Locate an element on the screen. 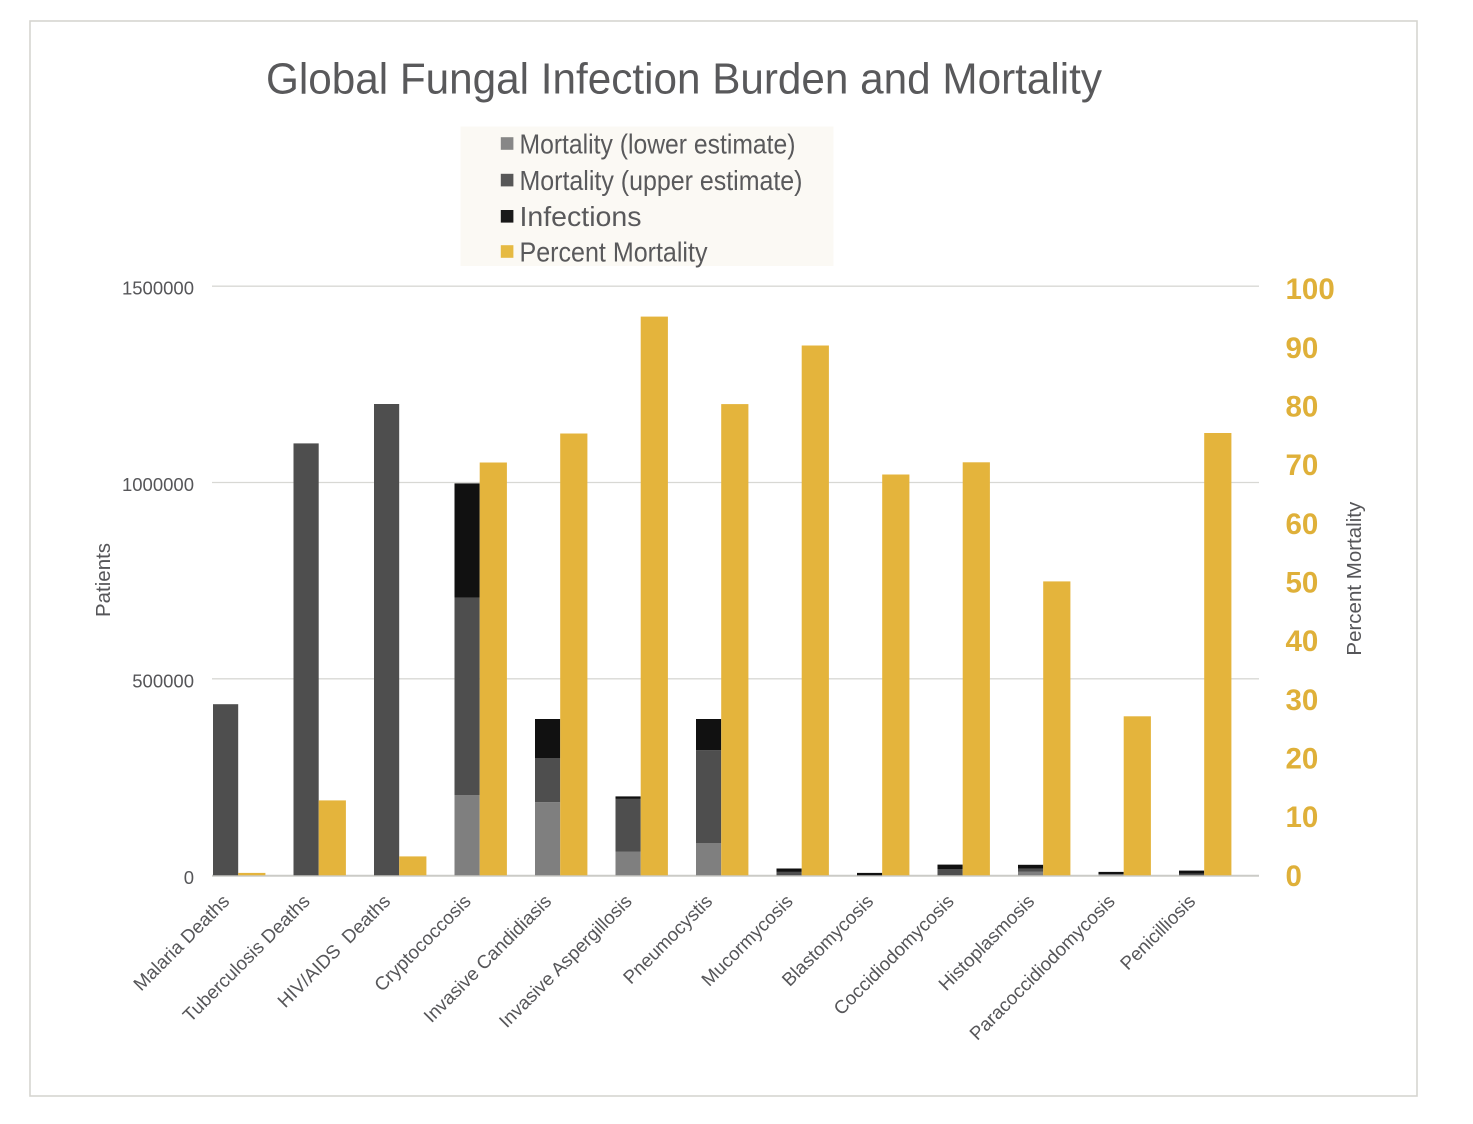 This screenshot has width=1473, height=1124. svg-text: 70 is located at coordinates (1302, 465).